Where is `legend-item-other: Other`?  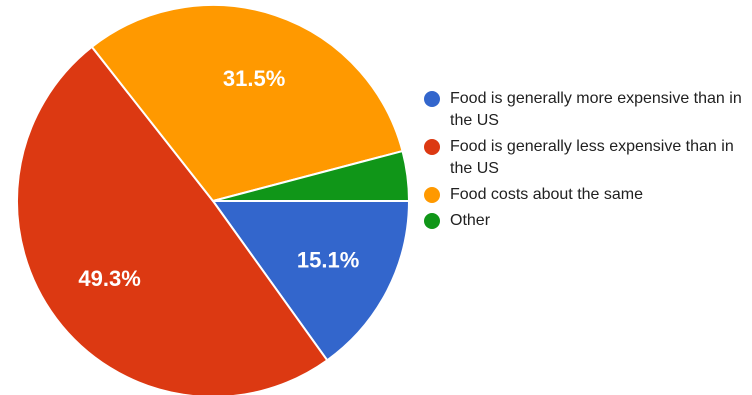
legend-item-other: Other is located at coordinates (587, 221).